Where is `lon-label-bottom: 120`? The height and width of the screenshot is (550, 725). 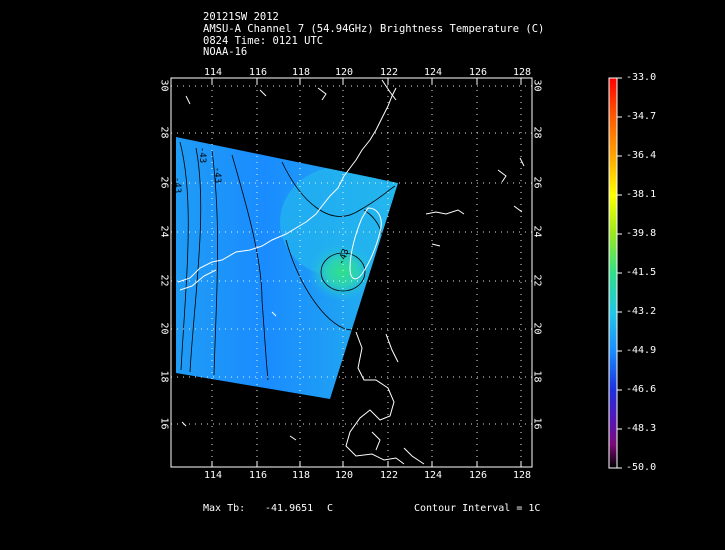 lon-label-bottom: 120 is located at coordinates (344, 475).